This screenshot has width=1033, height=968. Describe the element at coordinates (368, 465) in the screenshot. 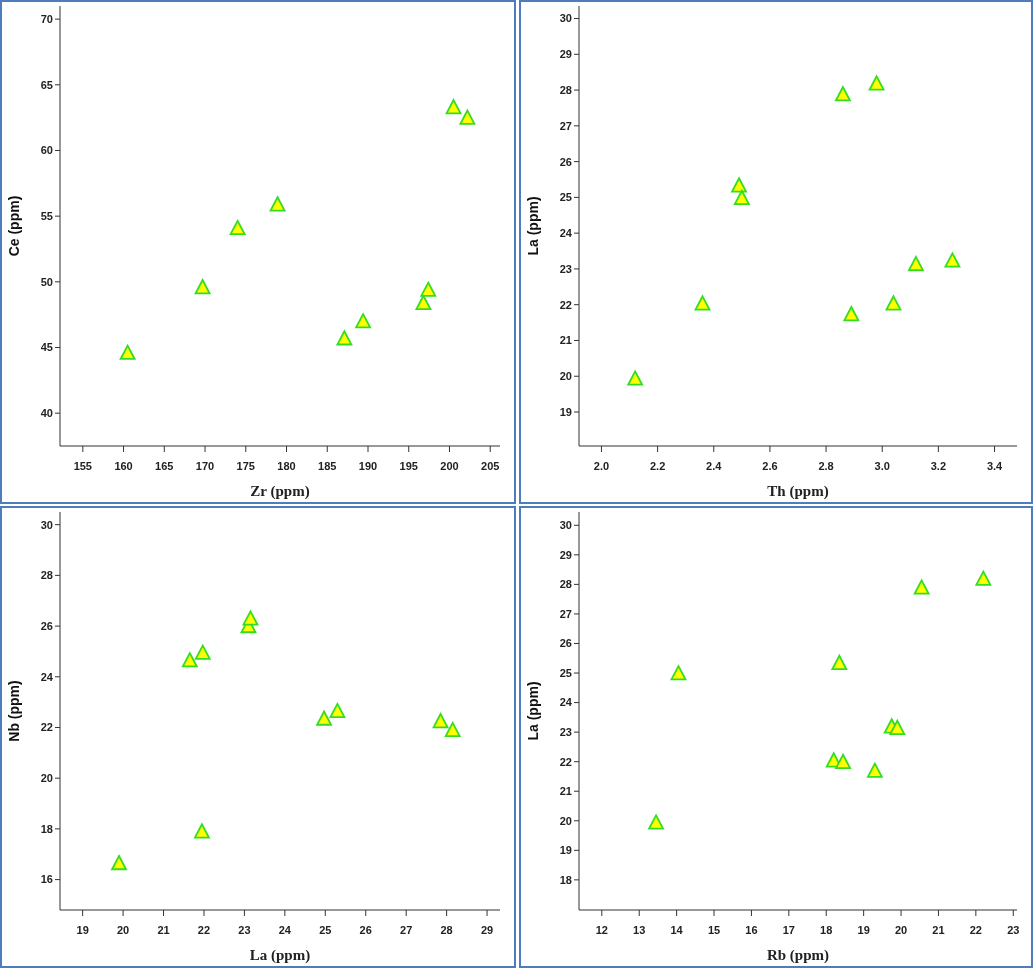

I see `x-tick-label: 190` at that location.